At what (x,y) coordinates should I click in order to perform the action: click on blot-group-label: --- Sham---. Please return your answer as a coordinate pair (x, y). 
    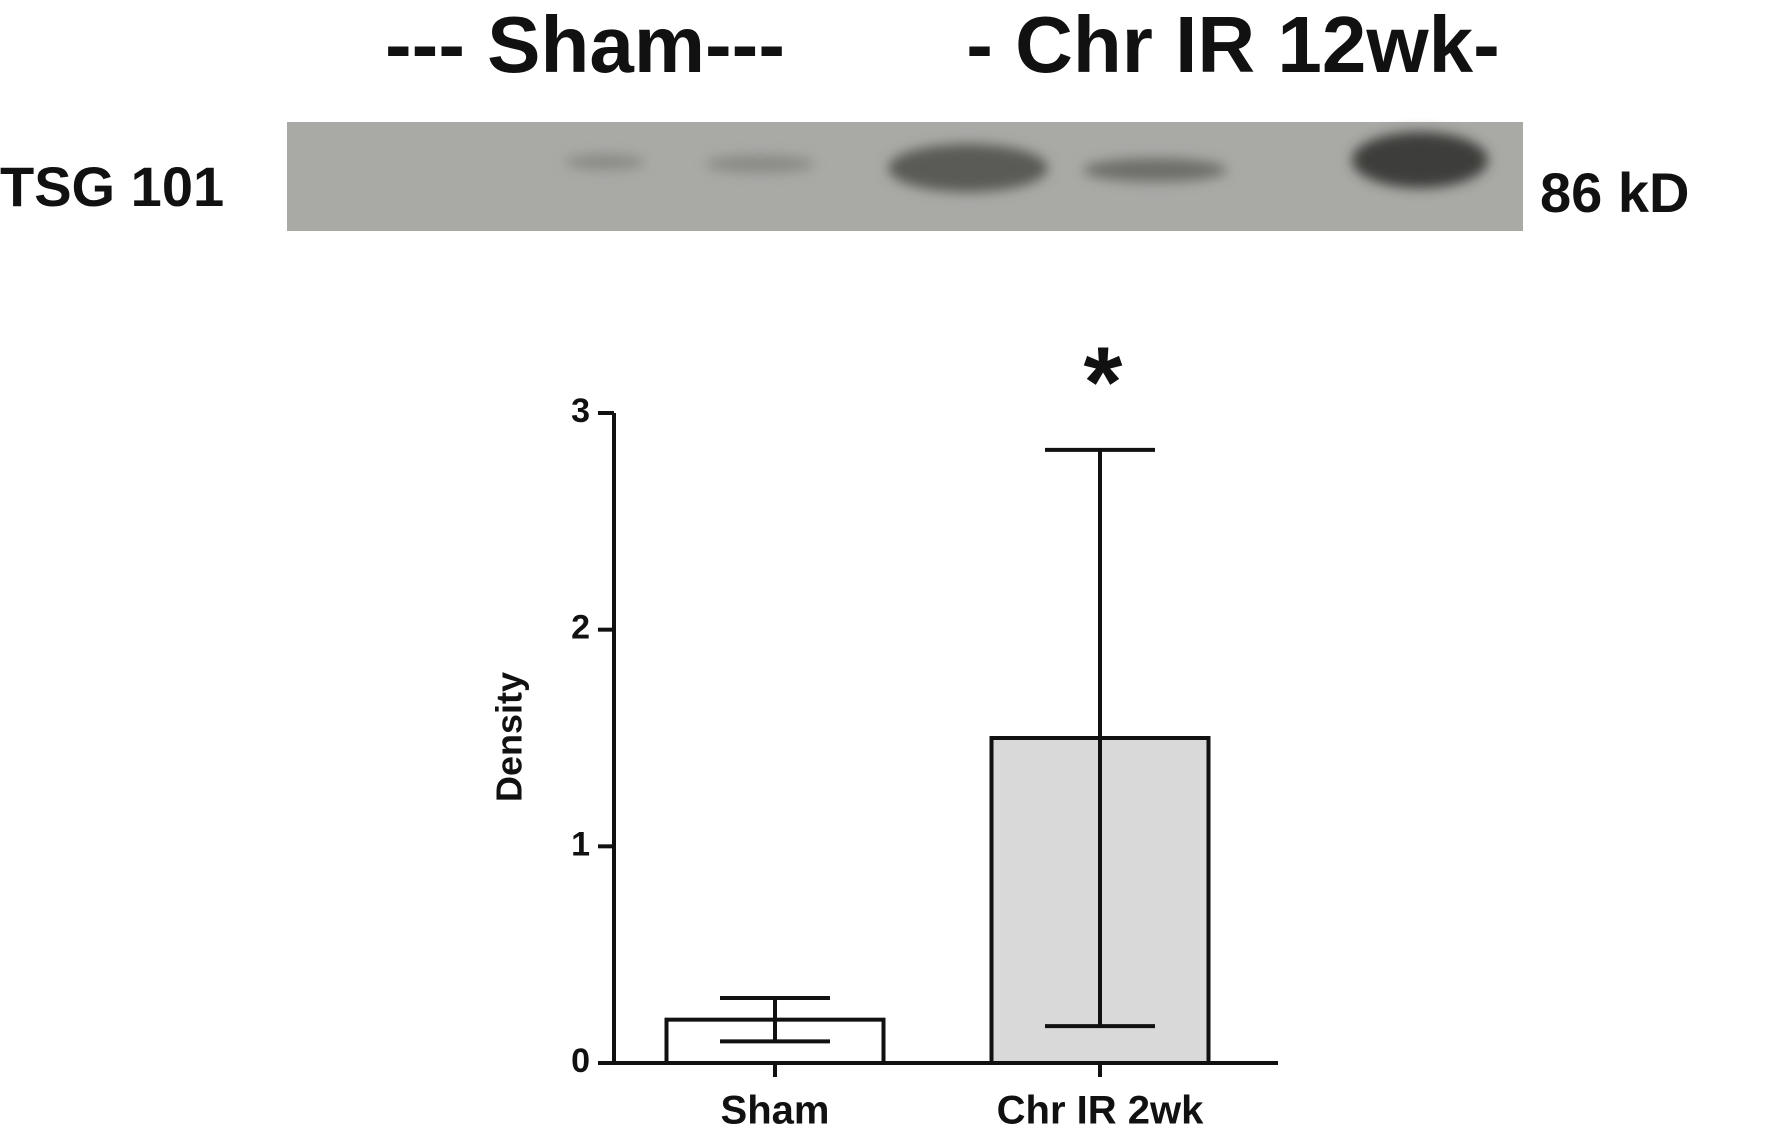
    Looking at the image, I should click on (585, 44).